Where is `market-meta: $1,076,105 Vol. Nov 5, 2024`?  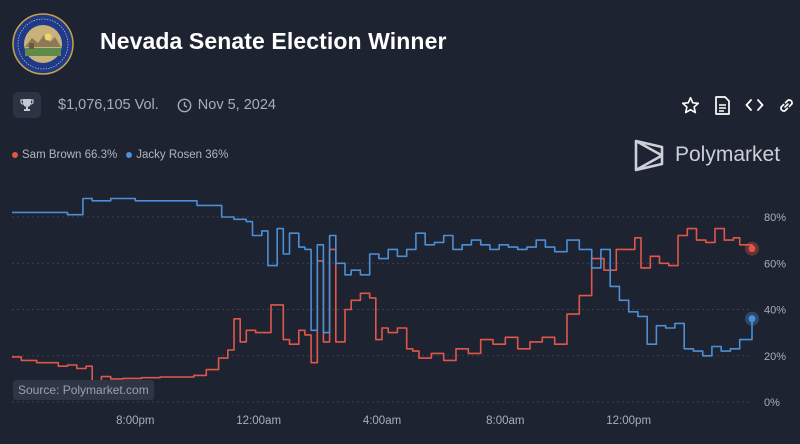 market-meta: $1,076,105 Vol. Nov 5, 2024 is located at coordinates (144, 105).